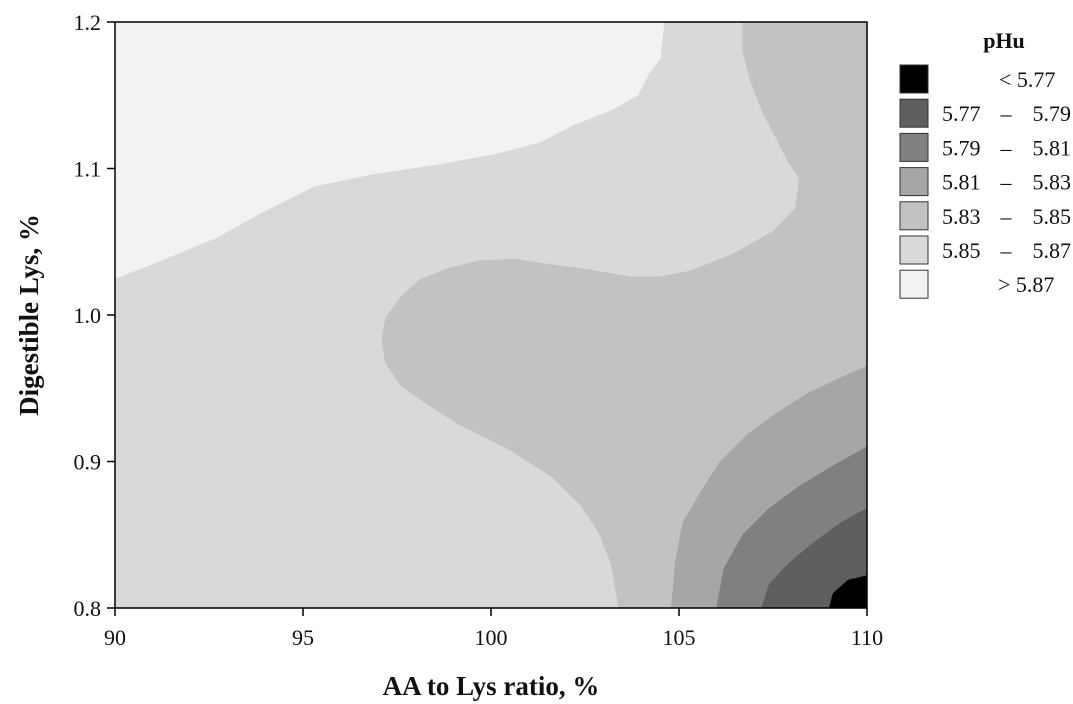 Image resolution: width=1073 pixels, height=704 pixels. Describe the element at coordinates (679, 637) in the screenshot. I see `x-tick-label: 105` at that location.